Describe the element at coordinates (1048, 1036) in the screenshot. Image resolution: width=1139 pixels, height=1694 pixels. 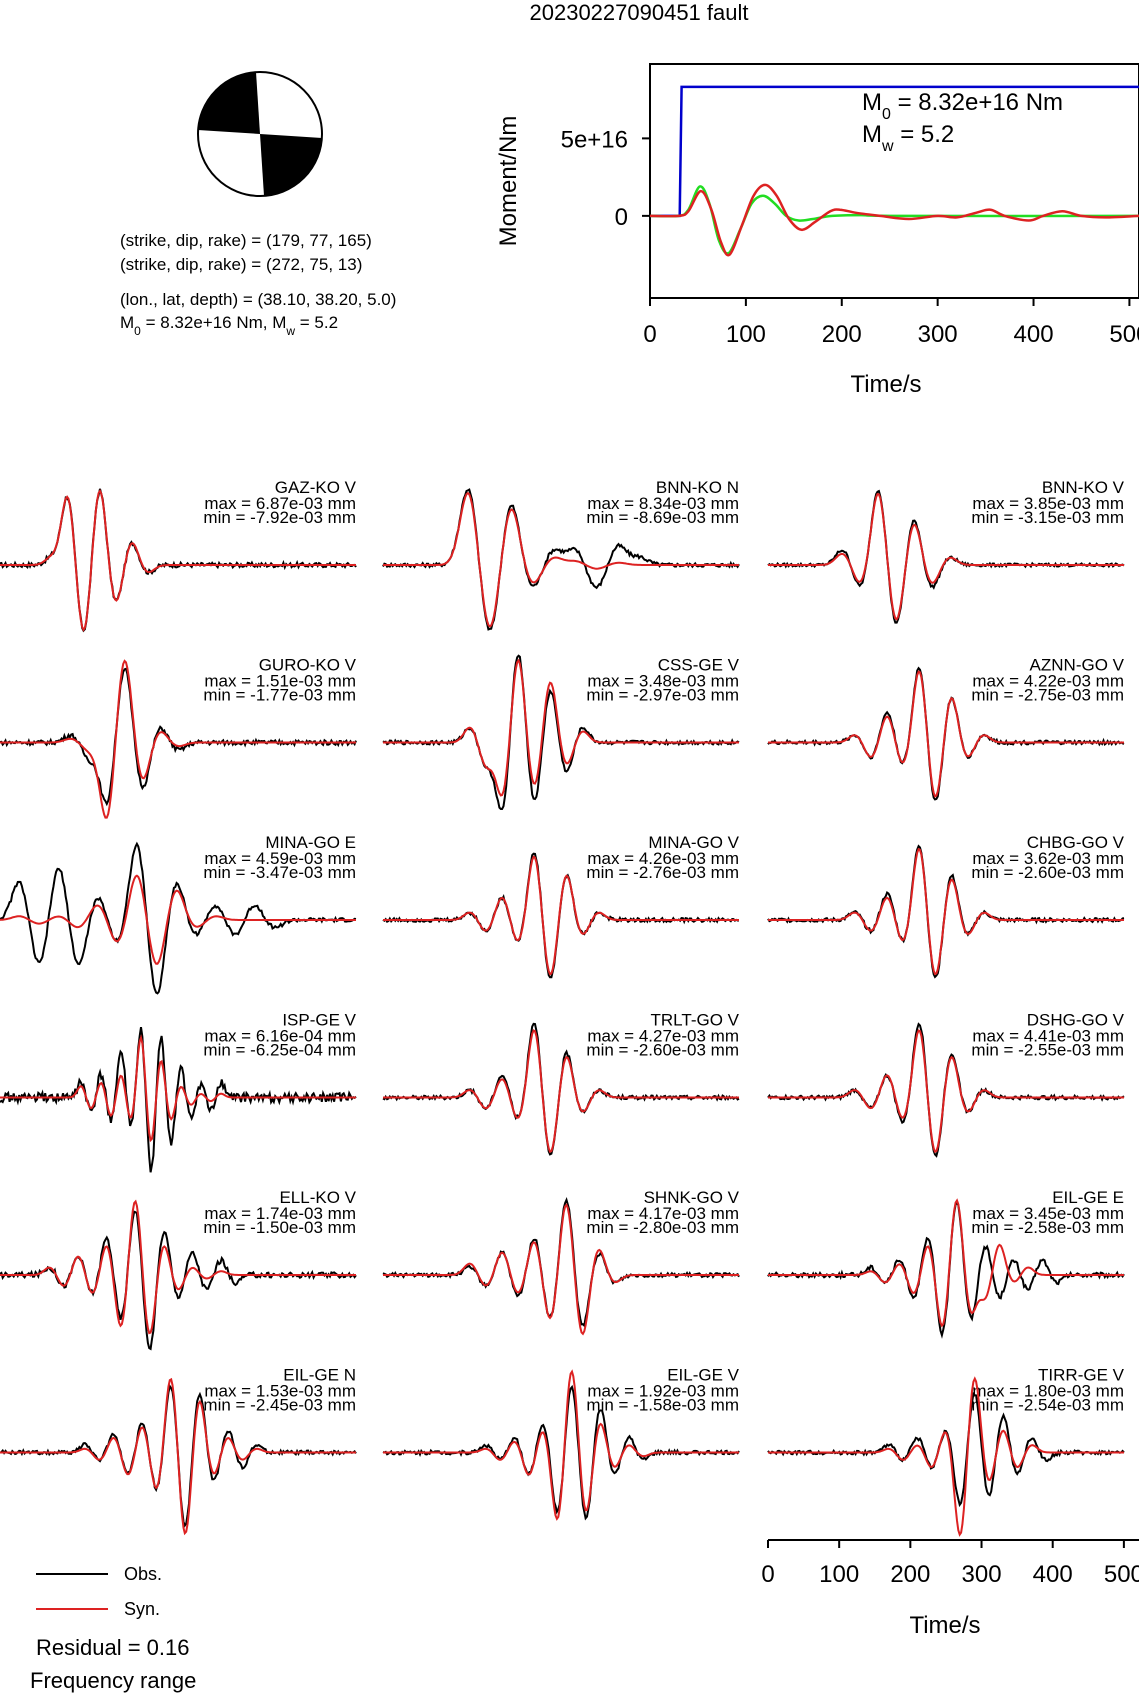
I see `station-max: max = 4.41e-03 mm` at that location.